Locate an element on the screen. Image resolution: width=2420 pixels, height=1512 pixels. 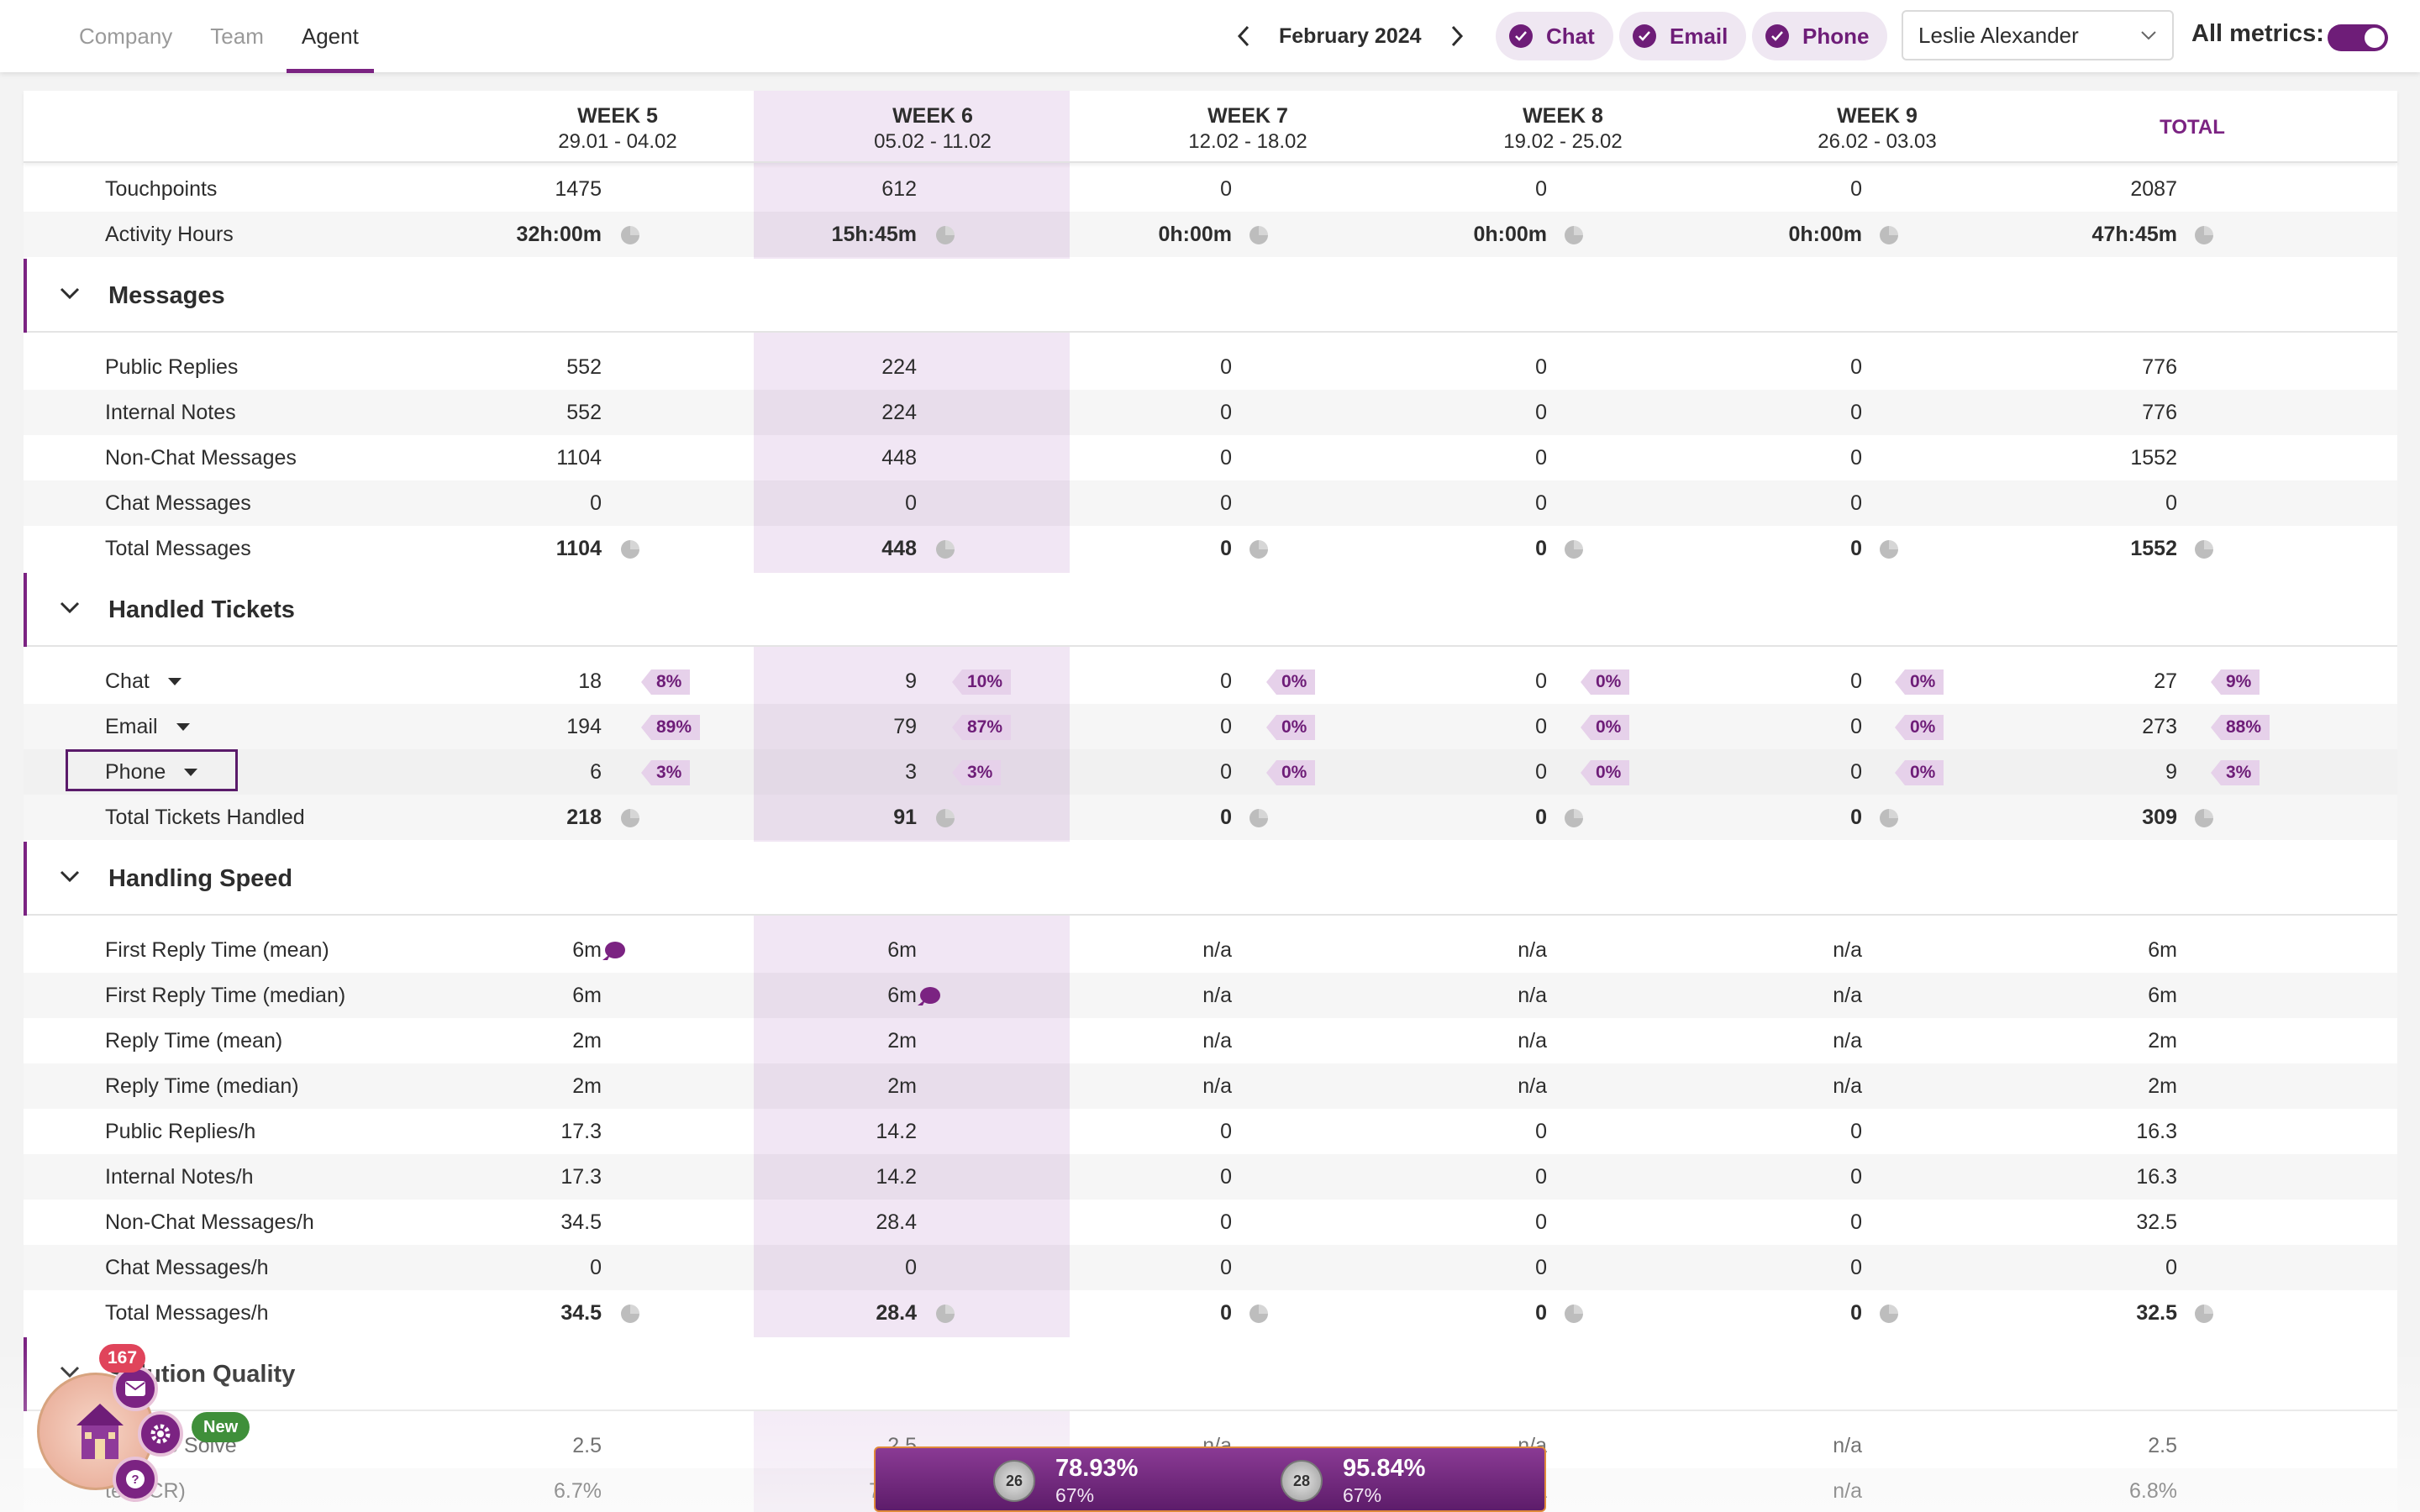
cell-value: 17.3 is located at coordinates (581, 1131).